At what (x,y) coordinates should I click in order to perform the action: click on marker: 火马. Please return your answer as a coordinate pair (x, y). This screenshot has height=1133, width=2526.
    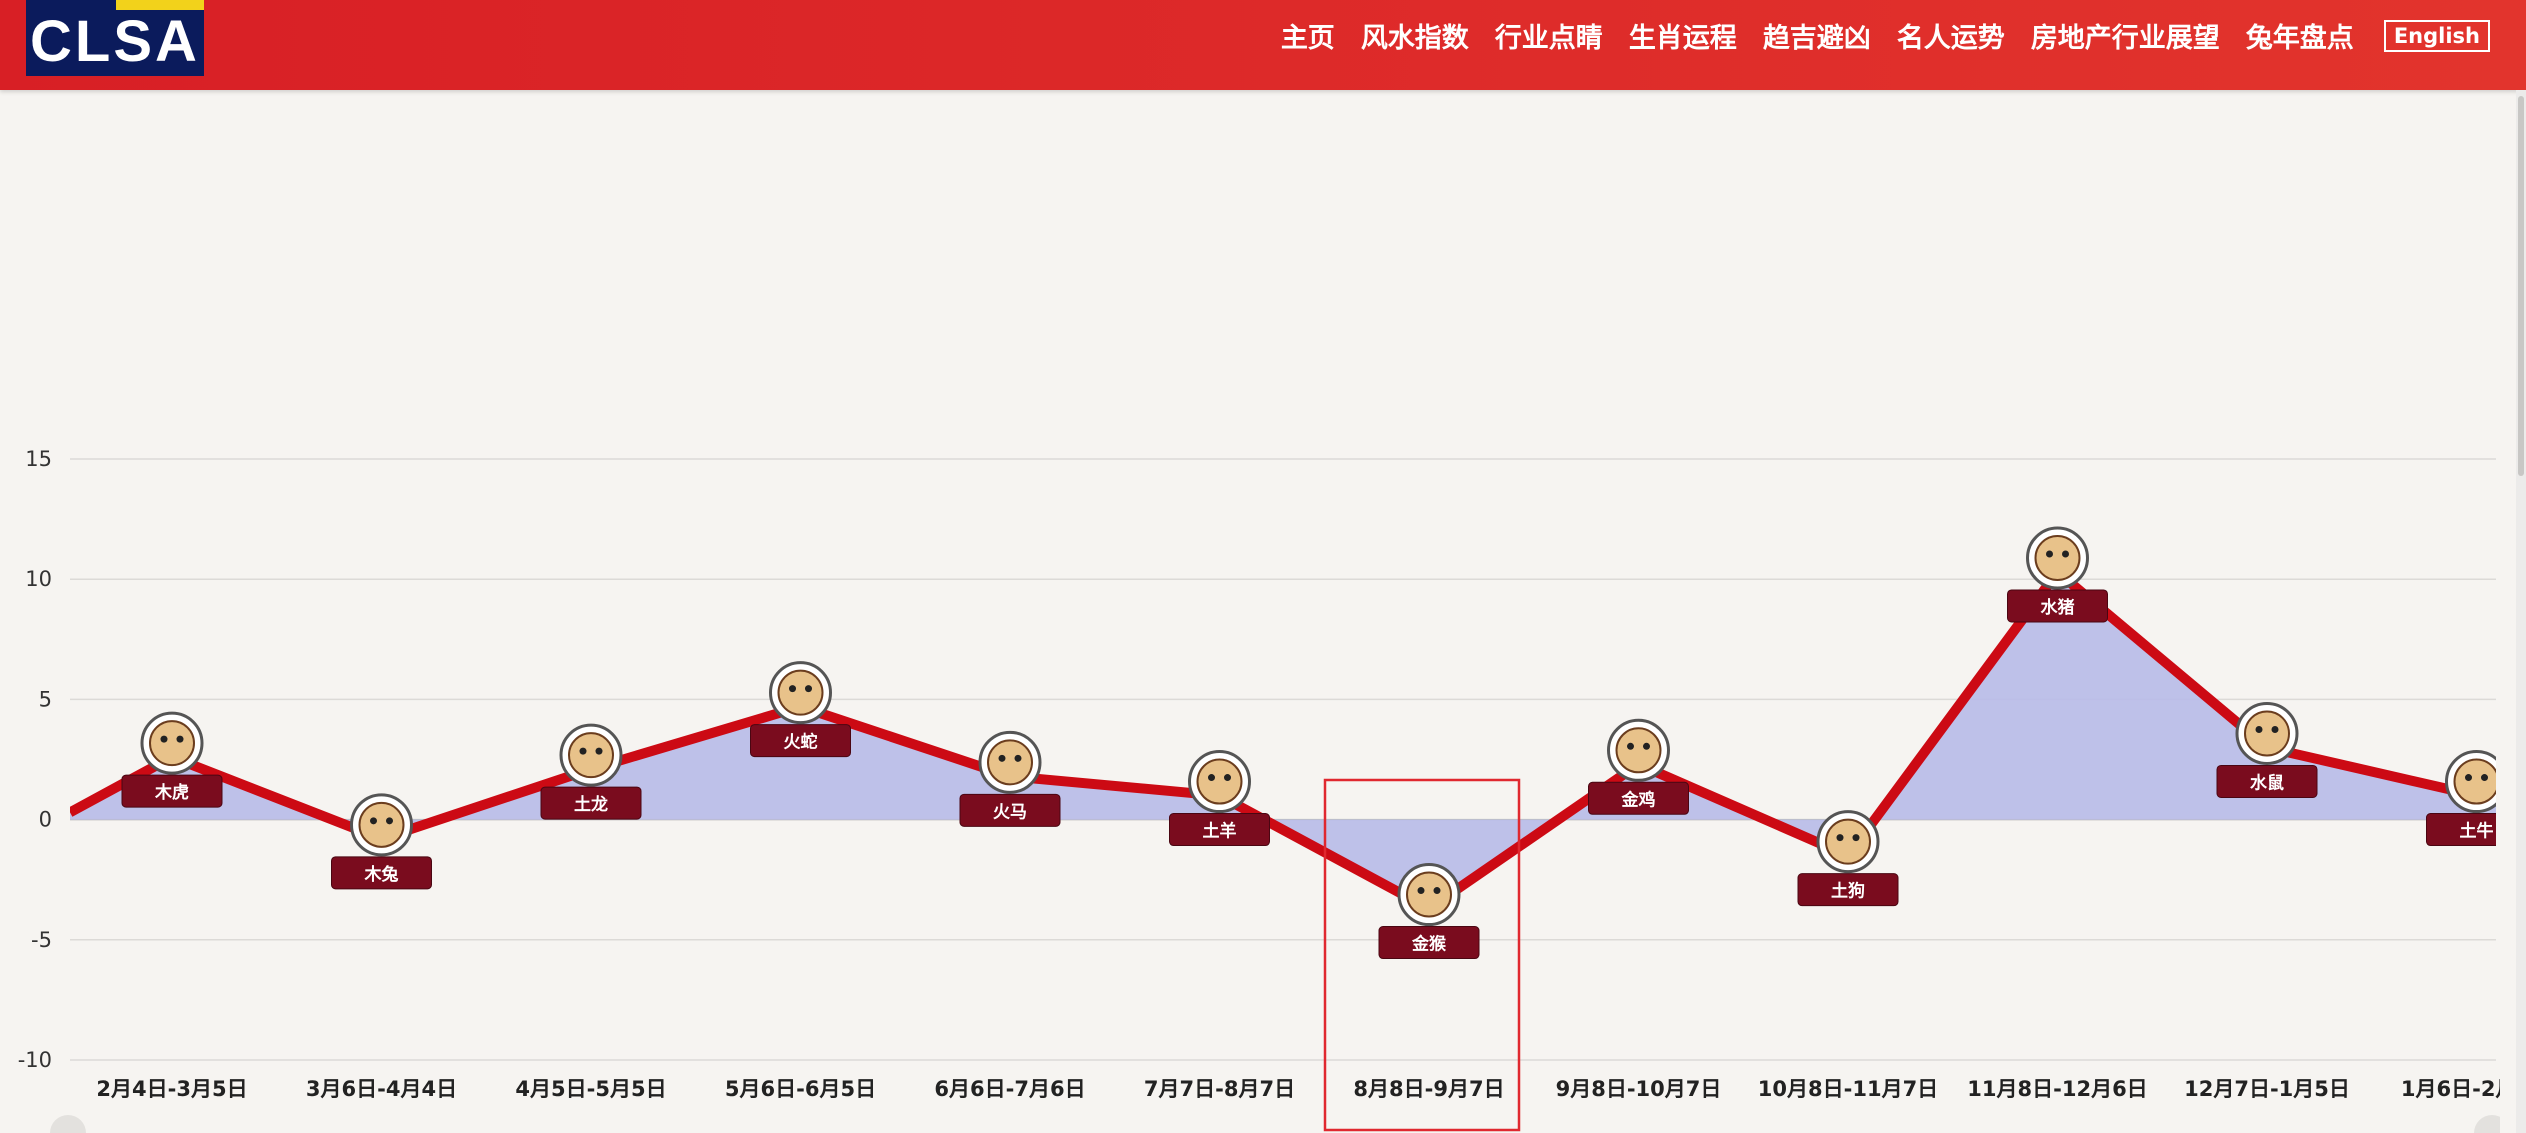
    Looking at the image, I should click on (1010, 778).